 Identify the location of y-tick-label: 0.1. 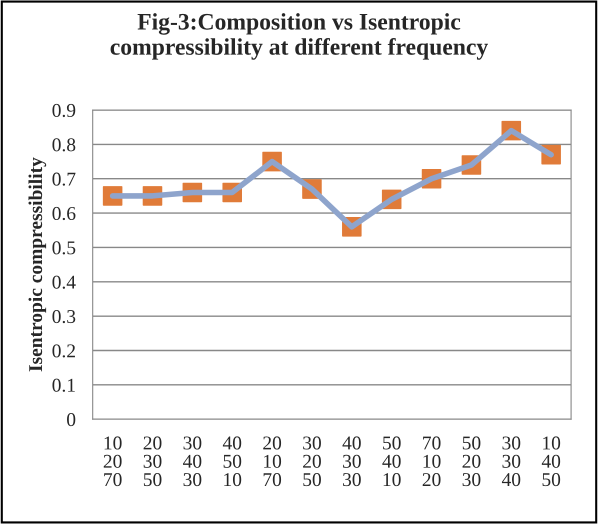
(63, 385).